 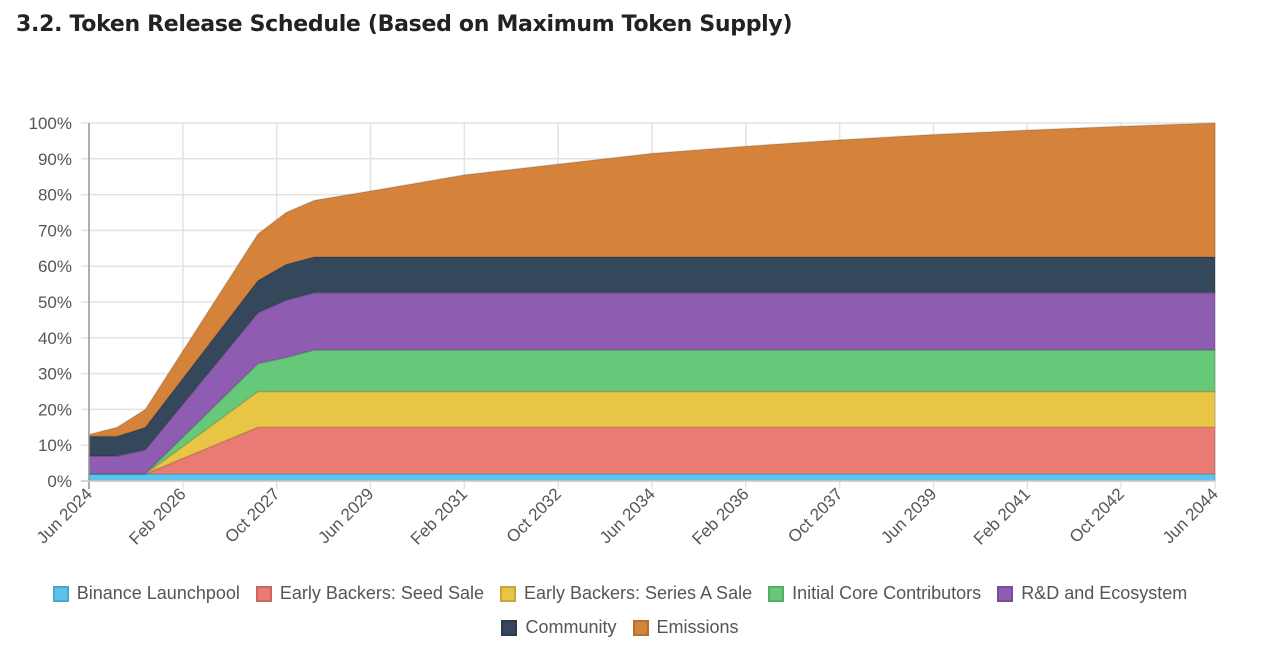 I want to click on legend-item: Early Backers: Seed Sale, so click(x=369, y=593).